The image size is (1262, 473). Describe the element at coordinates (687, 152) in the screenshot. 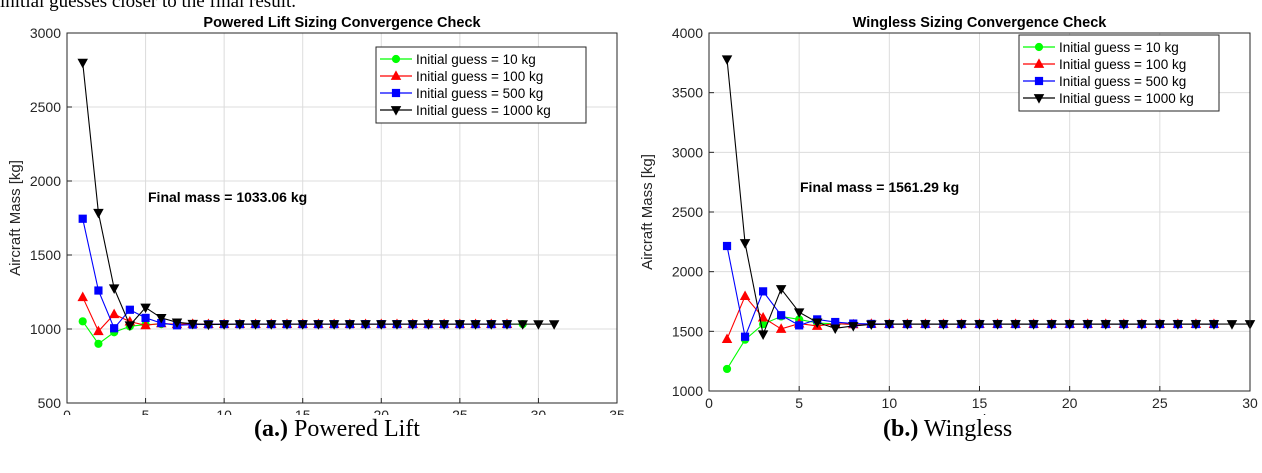

I see `y-tick-label: 3000` at that location.